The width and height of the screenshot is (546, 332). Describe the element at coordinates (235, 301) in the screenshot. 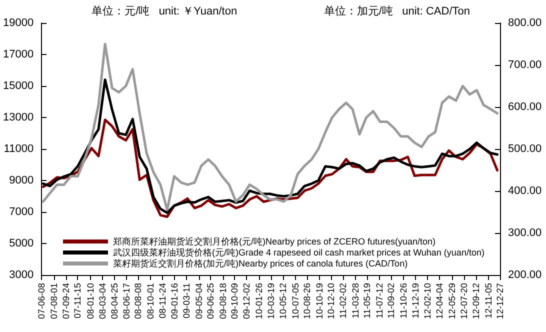

I see `x-tick-label: 09-10-09` at that location.